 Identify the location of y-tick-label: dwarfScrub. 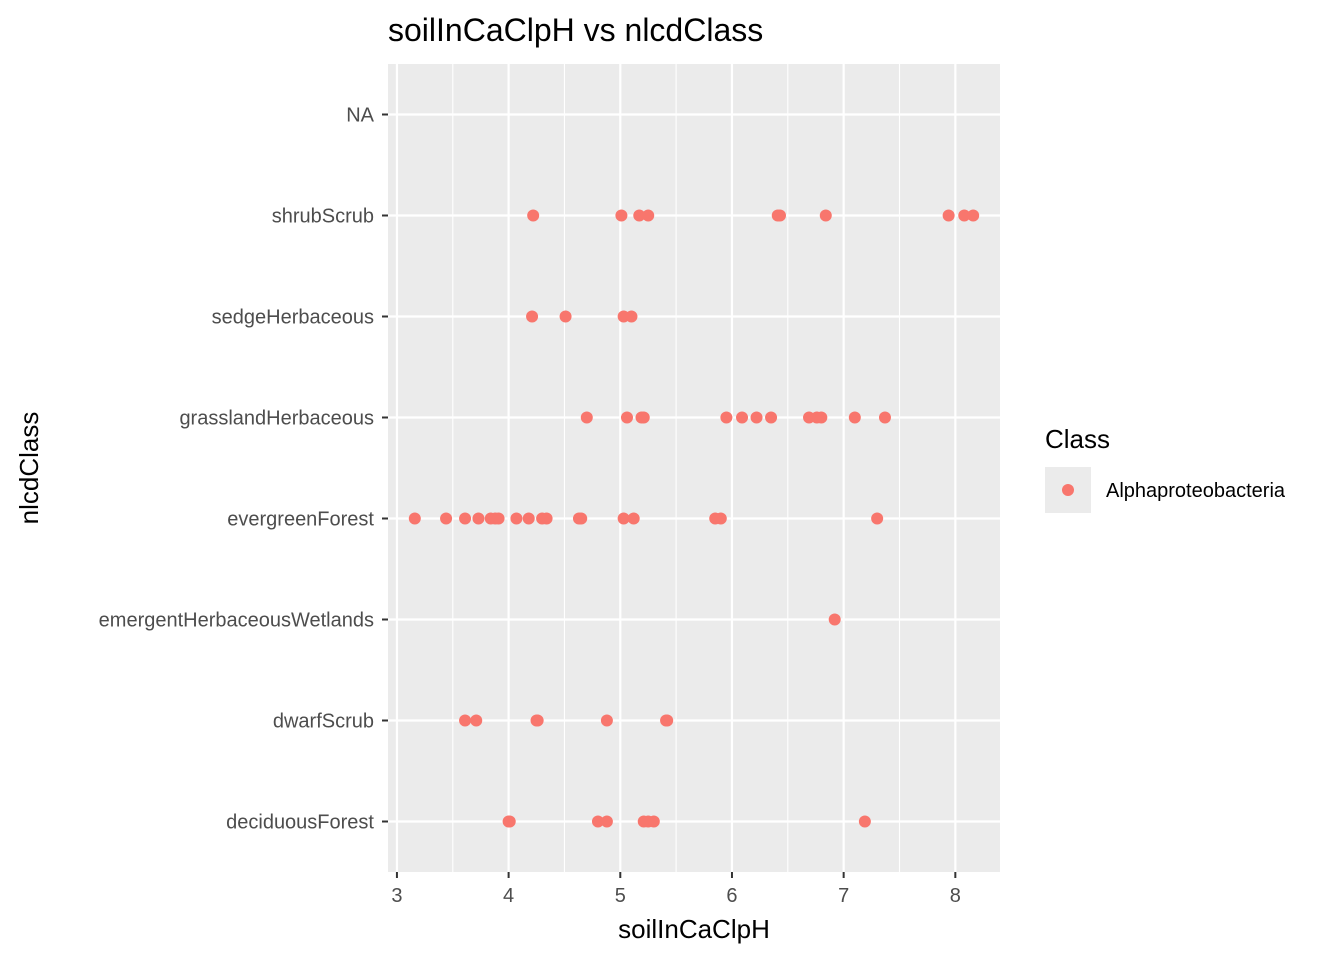
(323, 722).